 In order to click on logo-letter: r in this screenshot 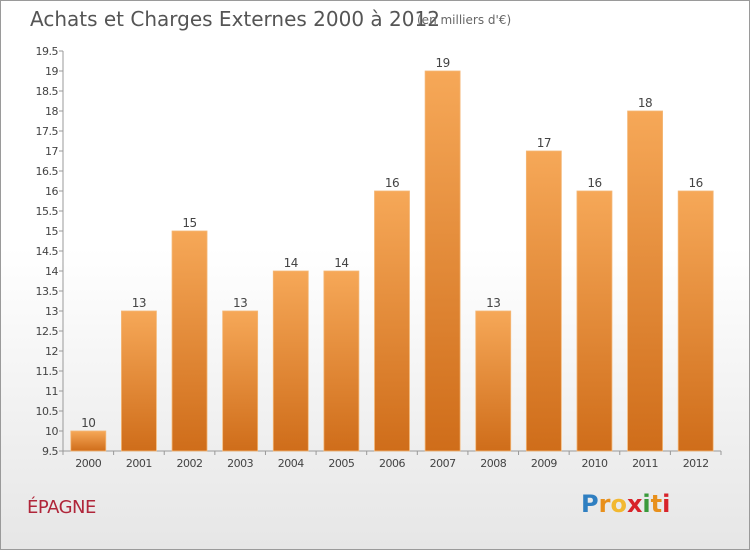, I will do `click(604, 504)`.